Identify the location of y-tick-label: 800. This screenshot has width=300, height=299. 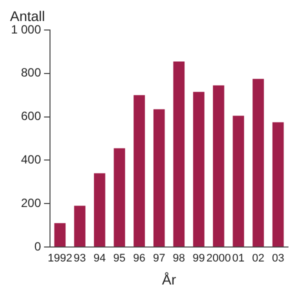
(31, 73).